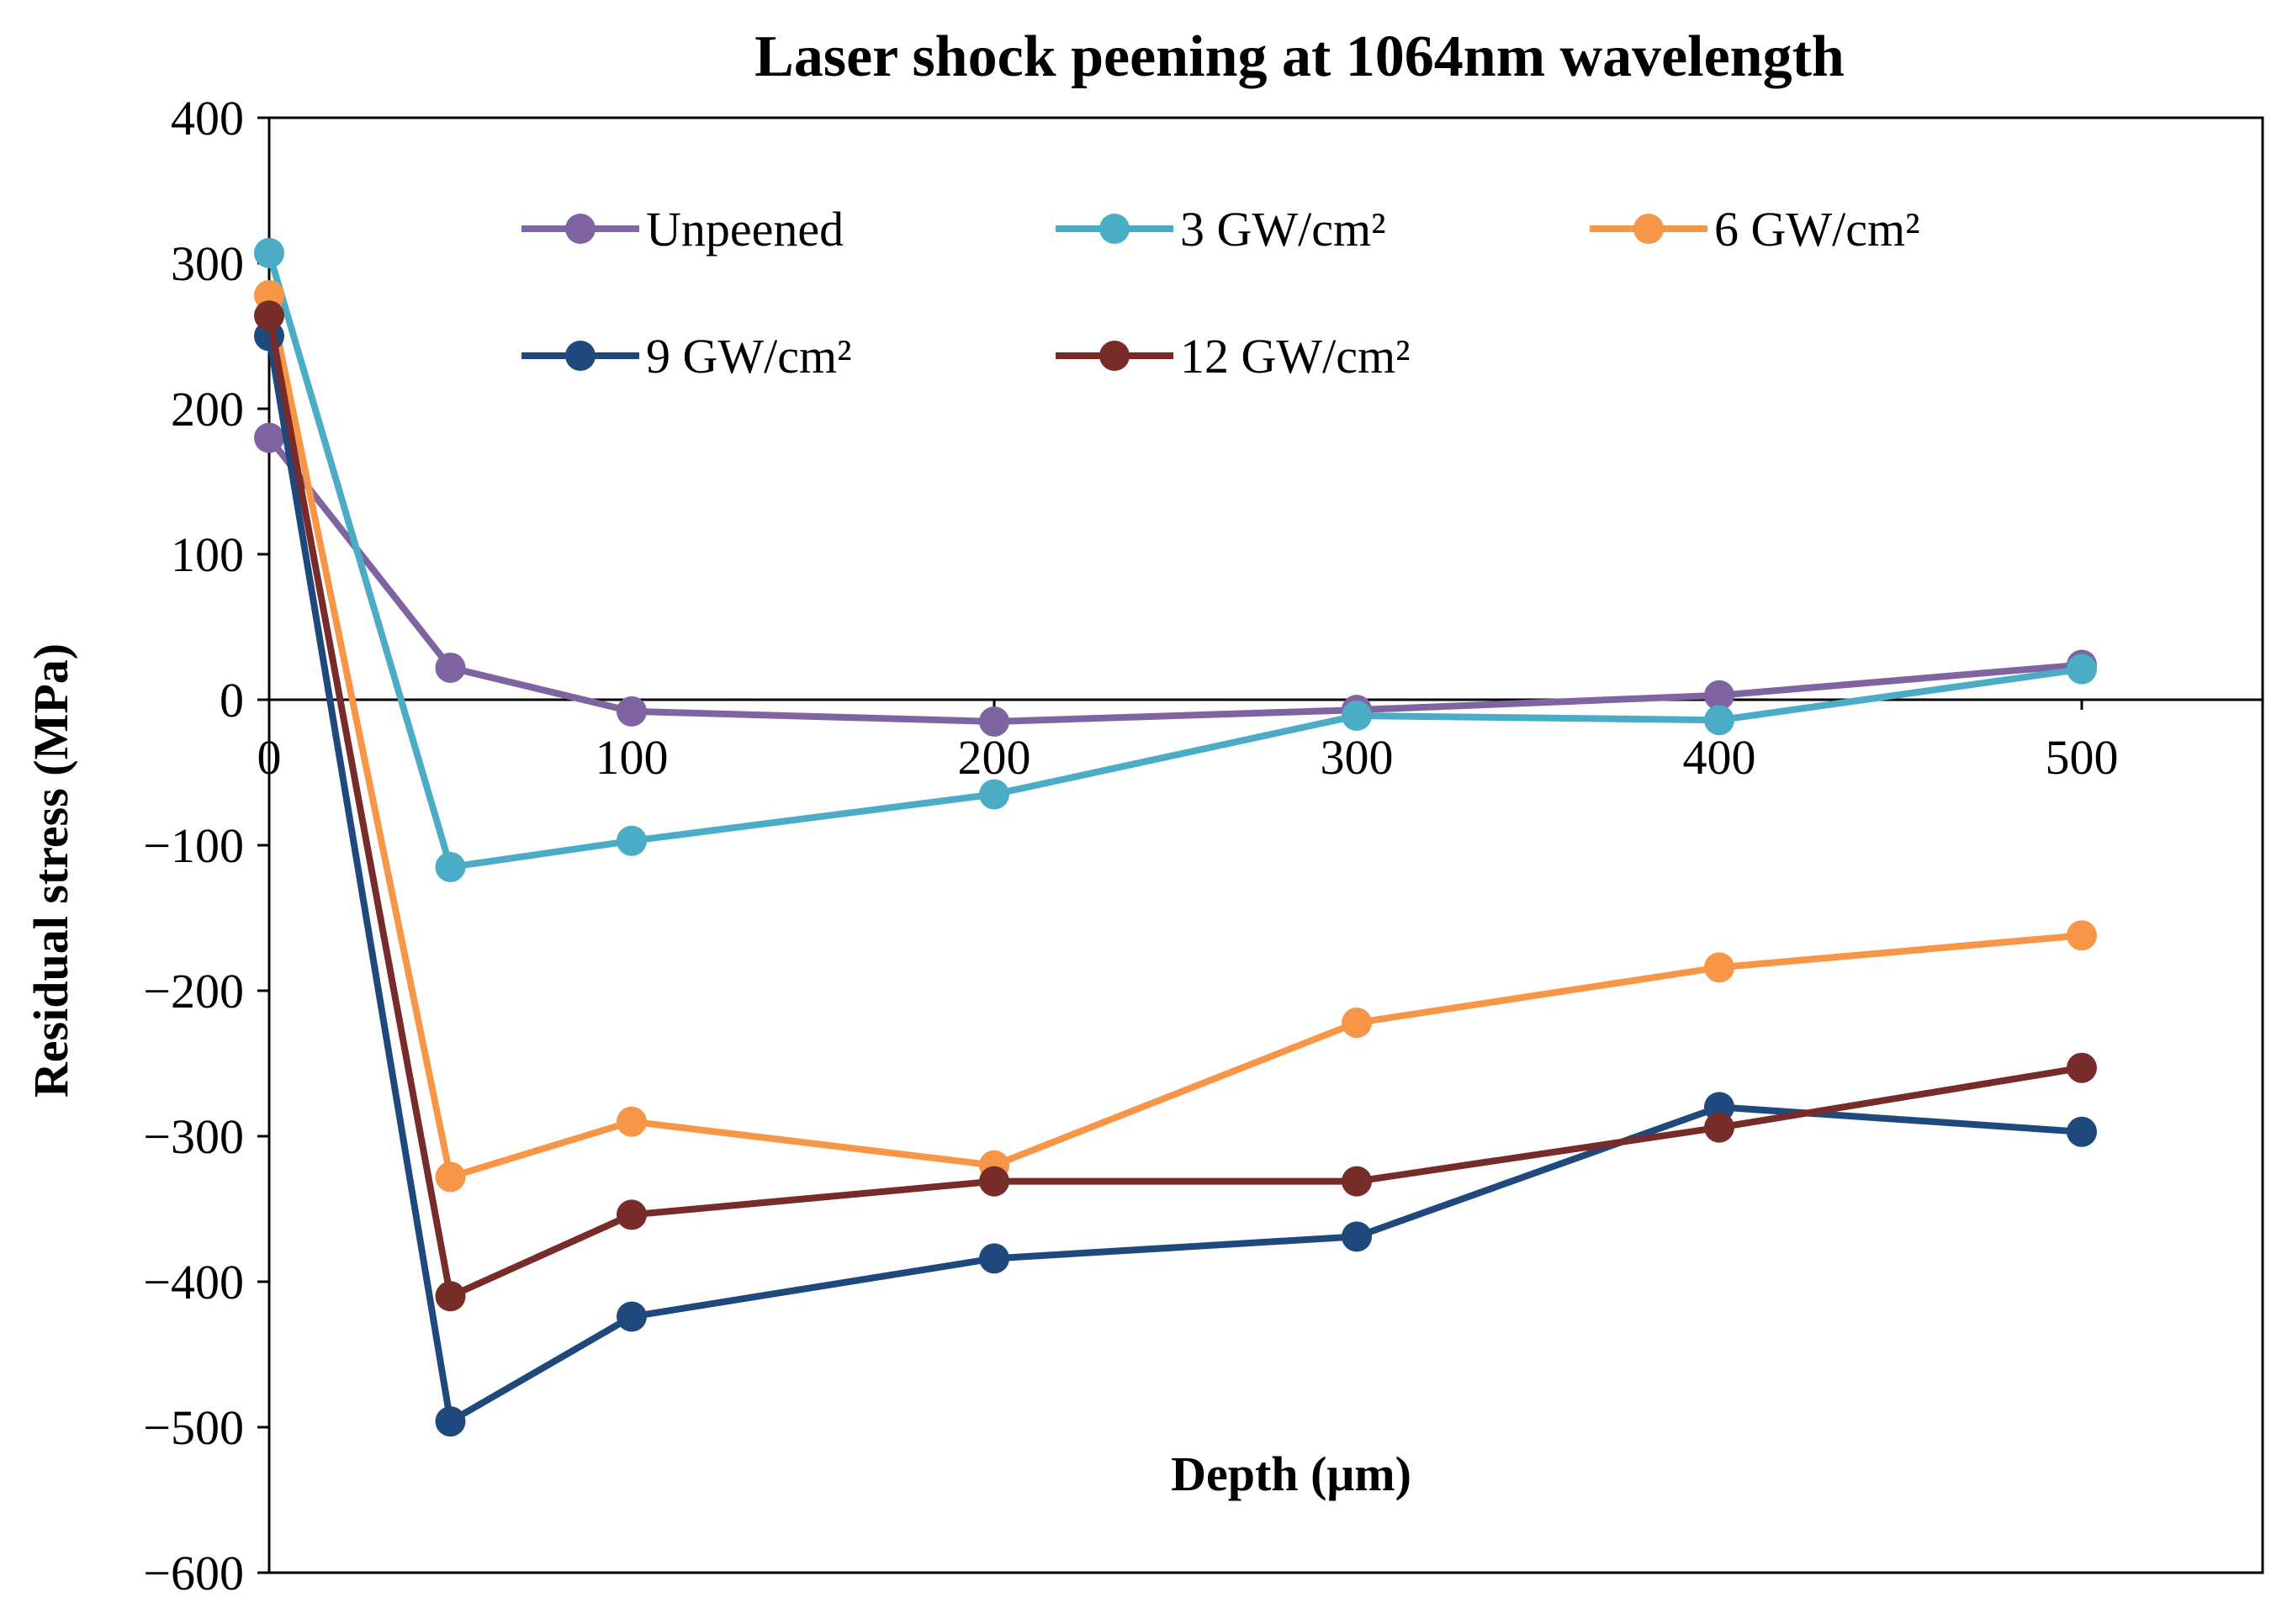  What do you see at coordinates (1283, 229) in the screenshot?
I see `legend-label: 3 GW/cm²` at bounding box center [1283, 229].